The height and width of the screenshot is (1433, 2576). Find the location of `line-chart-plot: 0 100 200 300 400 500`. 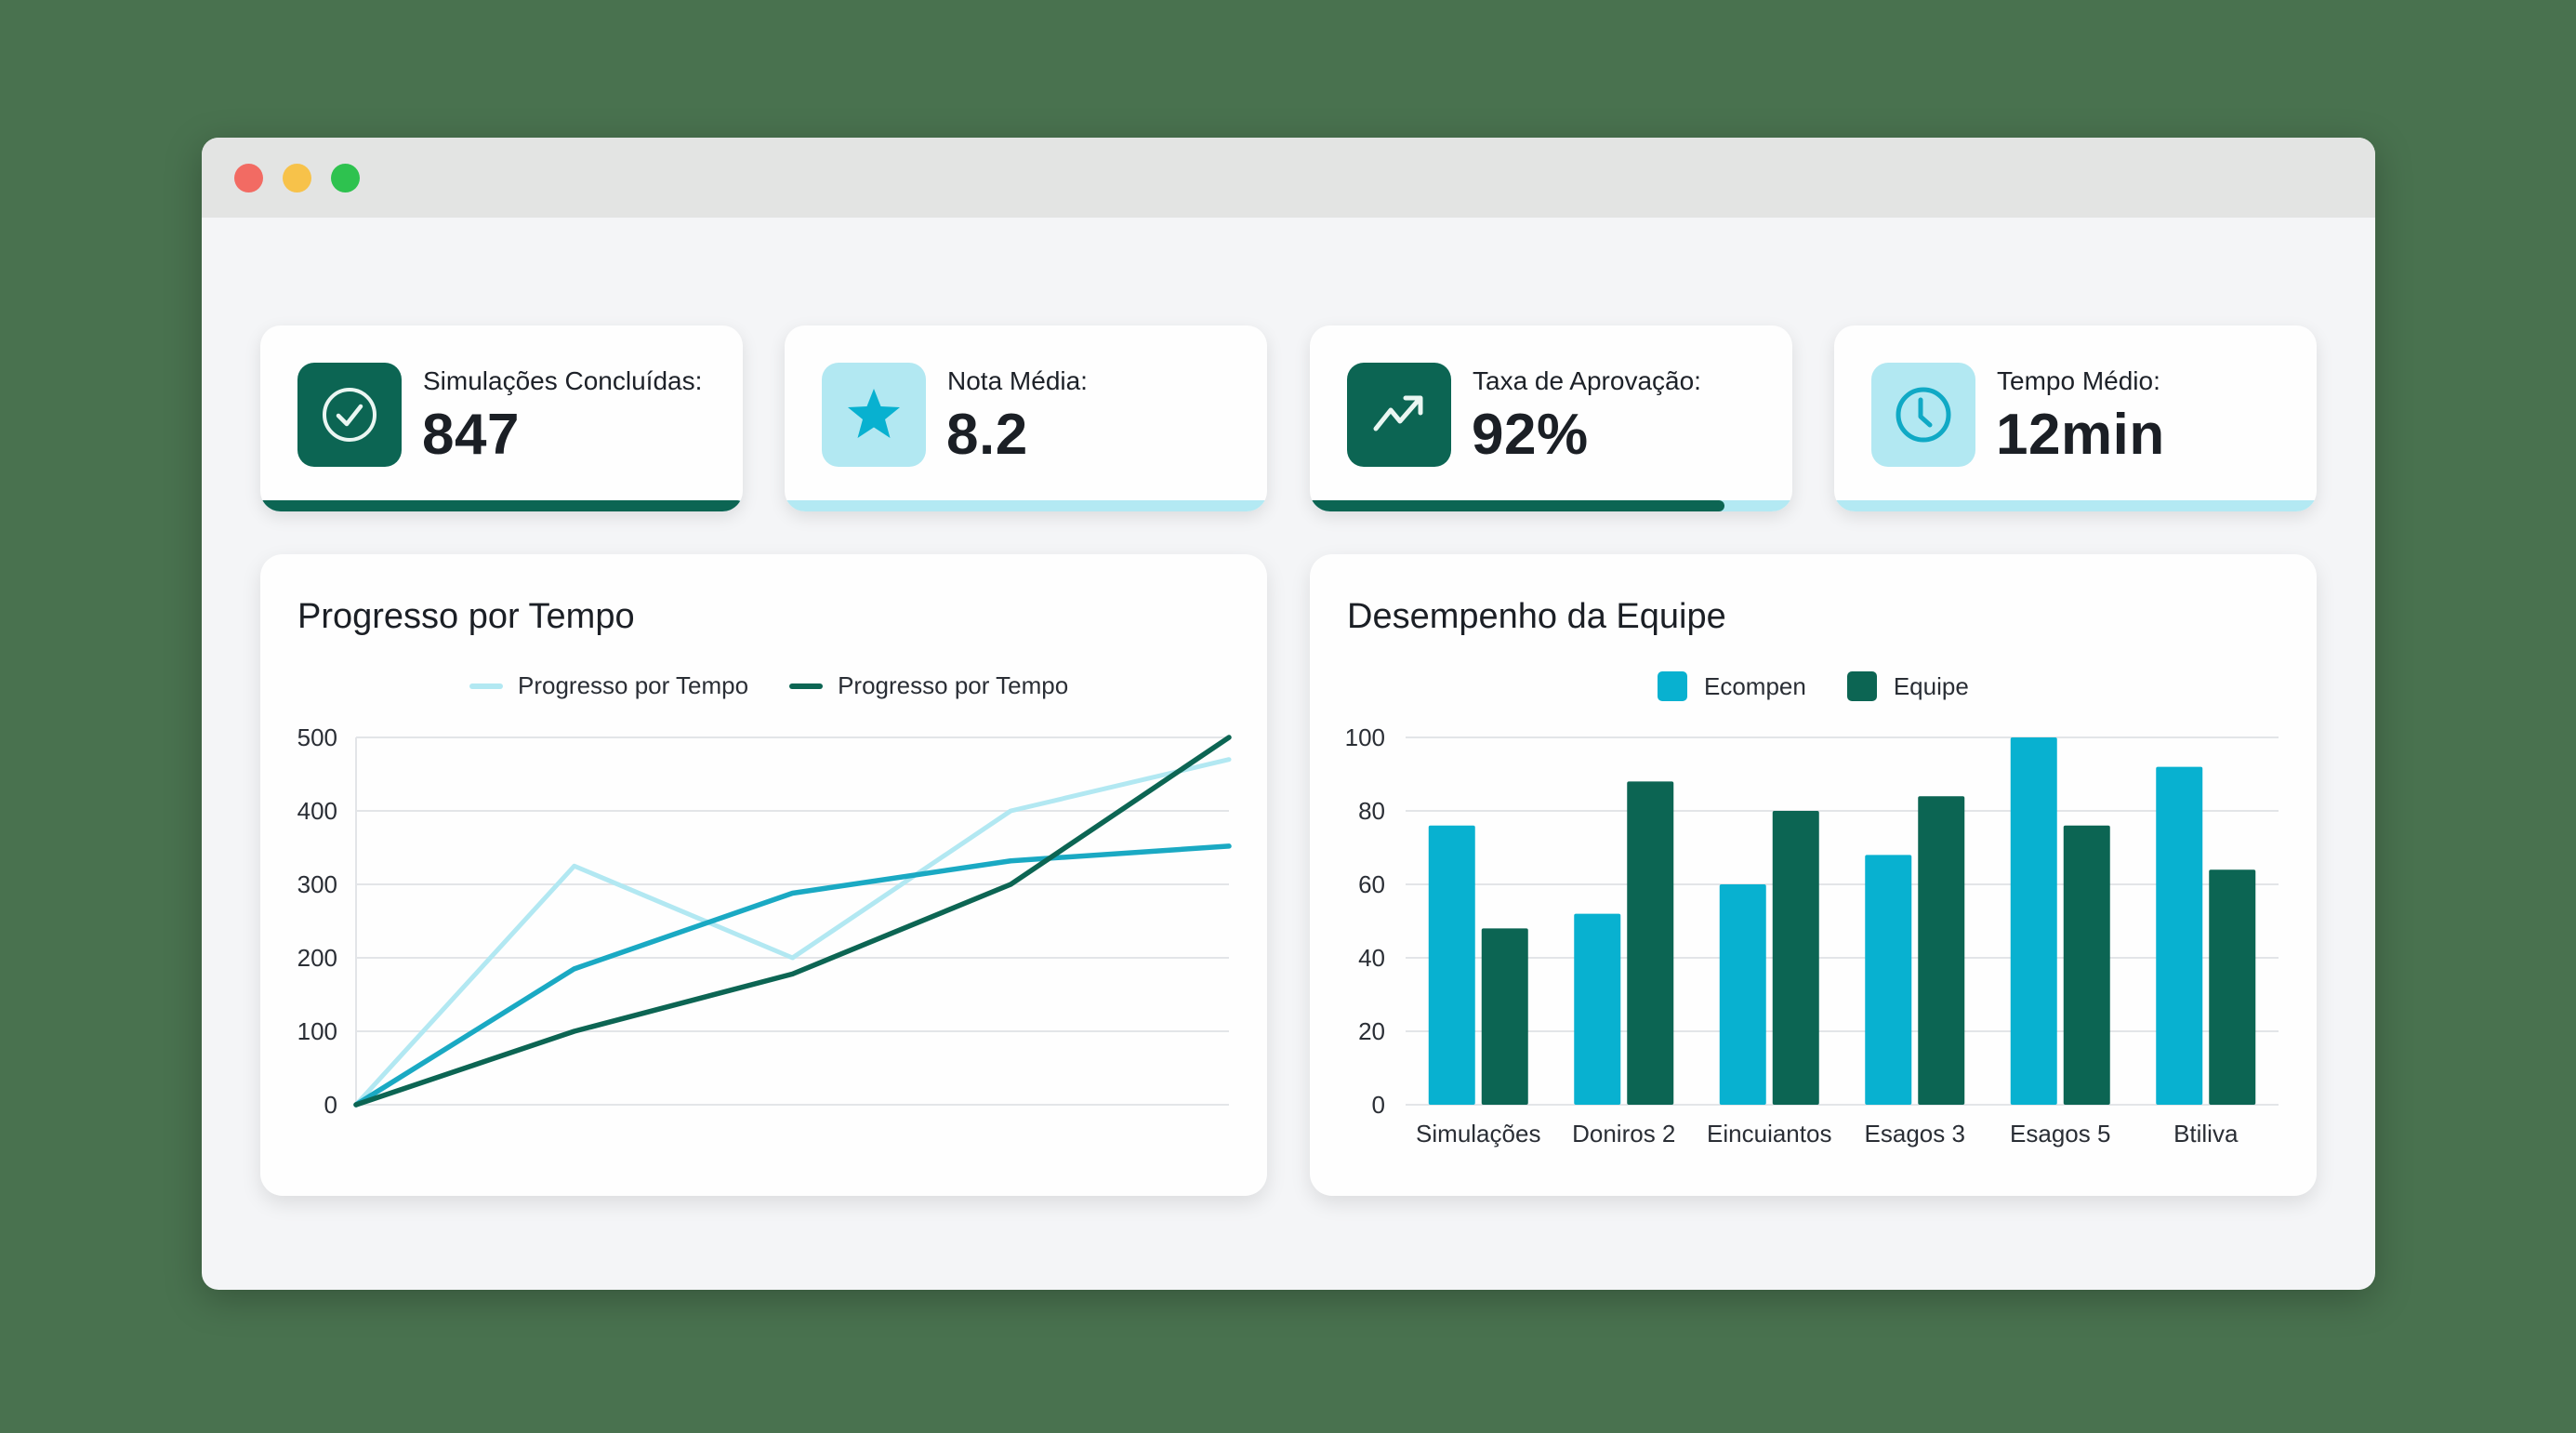

line-chart-plot: 0 100 200 300 400 500 is located at coordinates (764, 921).